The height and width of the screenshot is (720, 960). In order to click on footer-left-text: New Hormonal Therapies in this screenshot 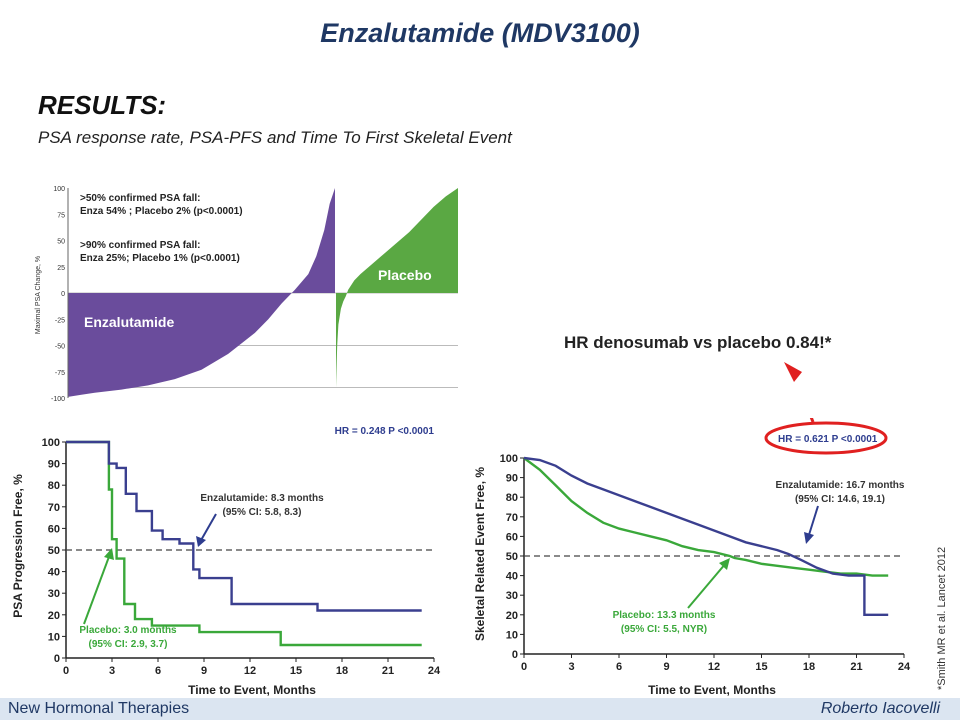, I will do `click(99, 708)`.